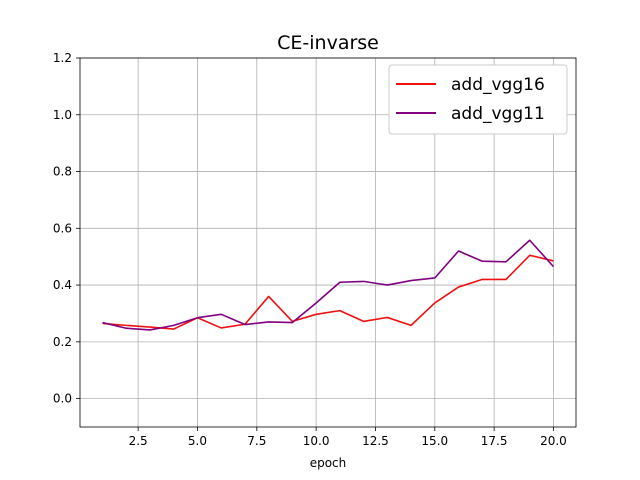 Image resolution: width=640 pixels, height=480 pixels. I want to click on x-axis-label: epoch, so click(328, 463).